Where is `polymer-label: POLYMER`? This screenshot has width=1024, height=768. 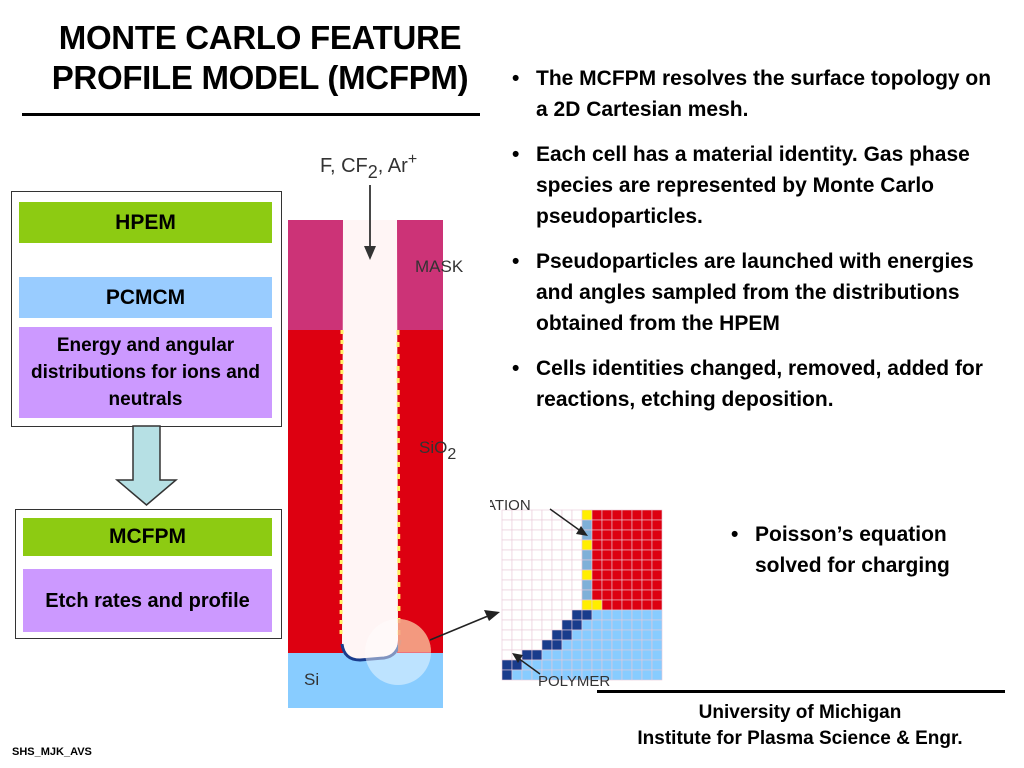
polymer-label: POLYMER is located at coordinates (574, 681).